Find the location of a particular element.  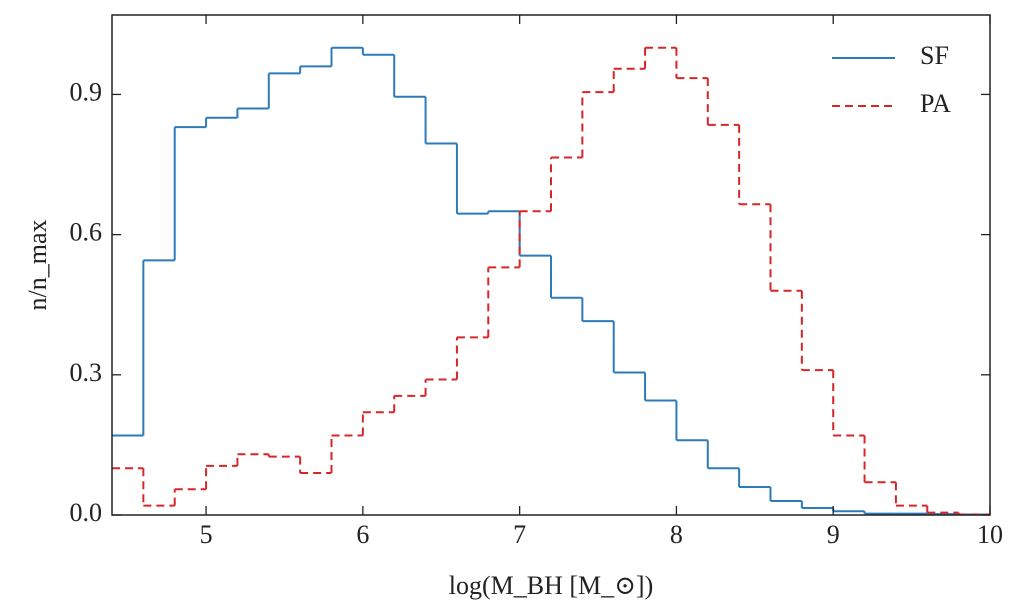

x-tick-label: 8 is located at coordinates (676, 534).